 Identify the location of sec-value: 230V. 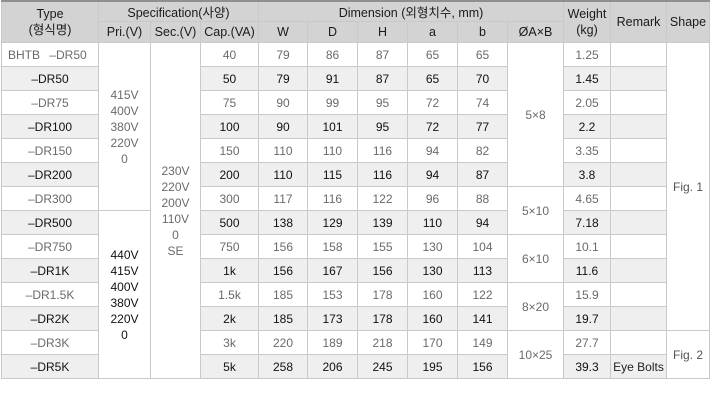
(175, 170).